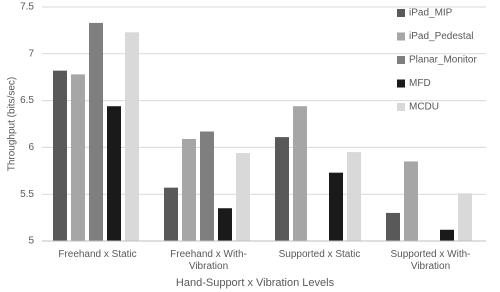 This screenshot has width=500, height=292. Describe the element at coordinates (31, 241) in the screenshot. I see `y-tick-label: 5` at that location.